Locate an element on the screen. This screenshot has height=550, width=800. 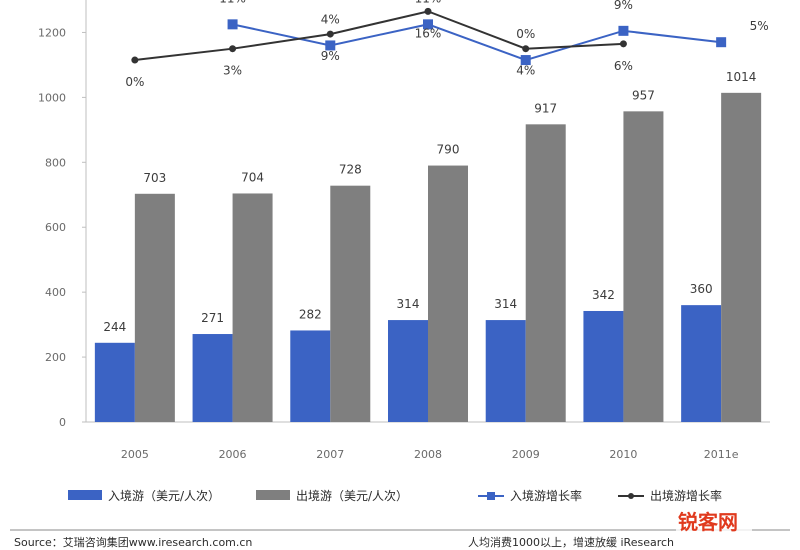
source-left: Source：艾瑞咨询集团www.iresearch.com.cn is located at coordinates (133, 542).